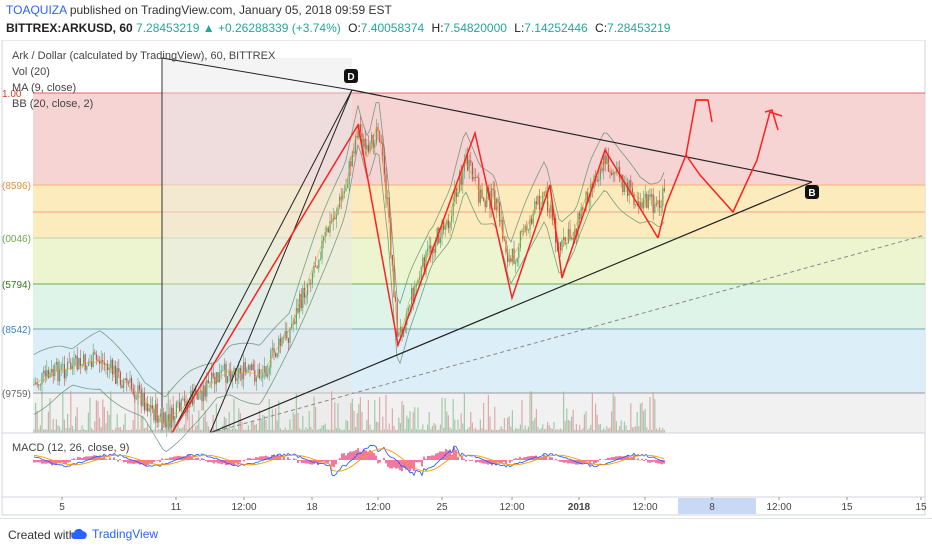  What do you see at coordinates (176, 507) in the screenshot?
I see `x-tick-label: 11` at bounding box center [176, 507].